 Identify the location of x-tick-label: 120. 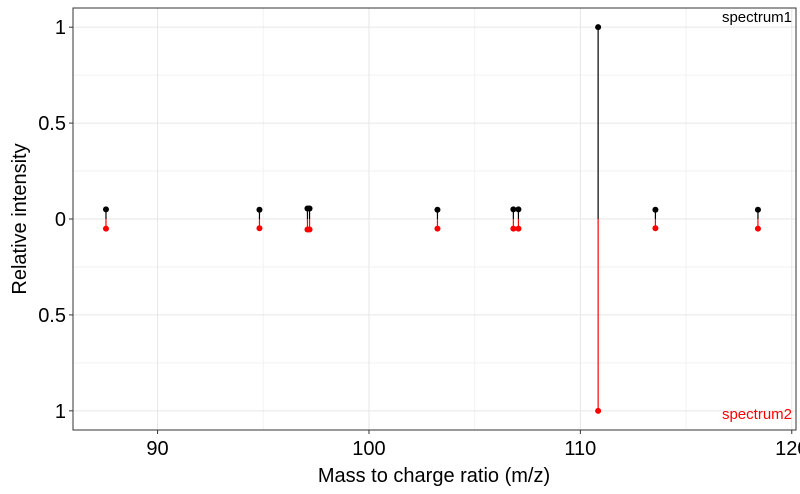
(787, 449).